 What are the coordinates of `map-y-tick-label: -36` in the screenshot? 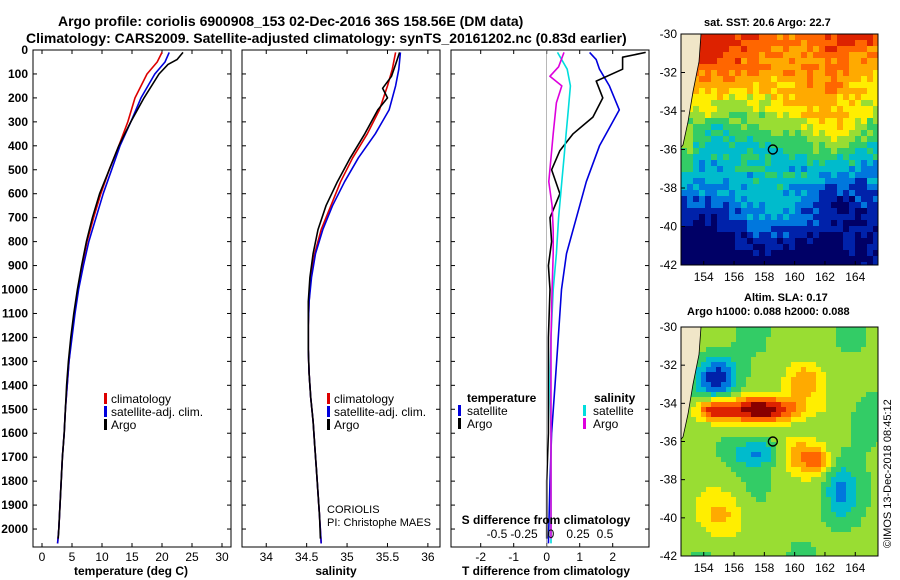 It's located at (669, 150).